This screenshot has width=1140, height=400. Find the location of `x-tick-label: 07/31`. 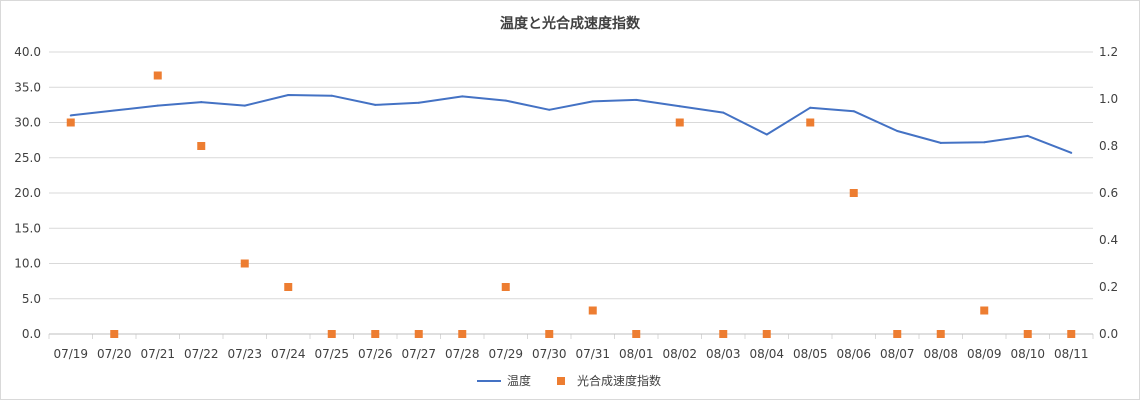

x-tick-label: 07/31 is located at coordinates (592, 354).